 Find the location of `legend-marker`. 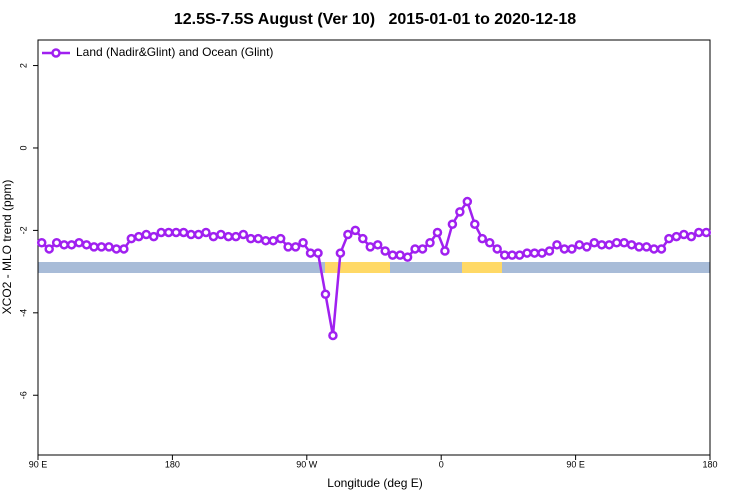

legend-marker is located at coordinates (56, 53).